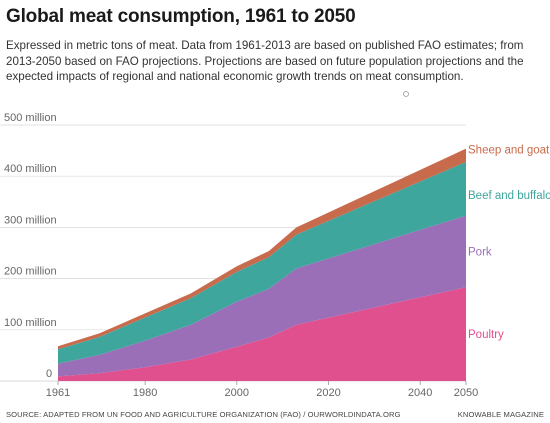 Image resolution: width=550 pixels, height=423 pixels. What do you see at coordinates (509, 151) in the screenshot?
I see `series-label: Sheep and goat` at bounding box center [509, 151].